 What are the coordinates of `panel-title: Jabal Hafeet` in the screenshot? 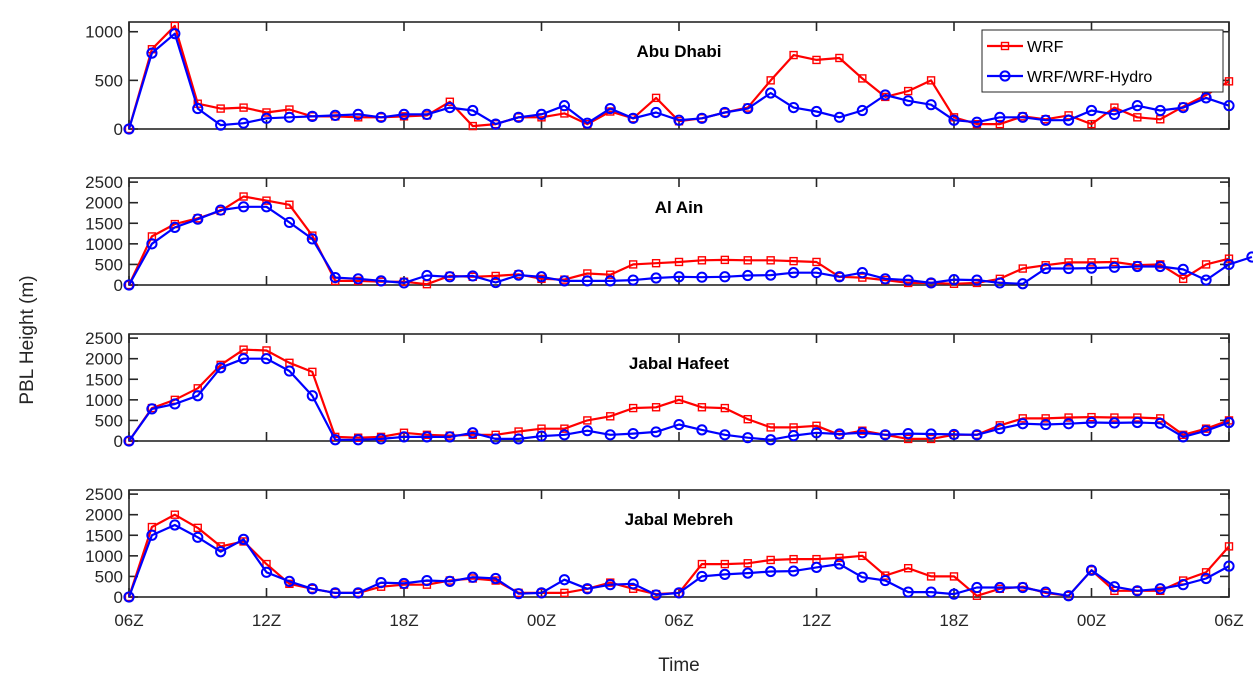 It's located at (679, 363).